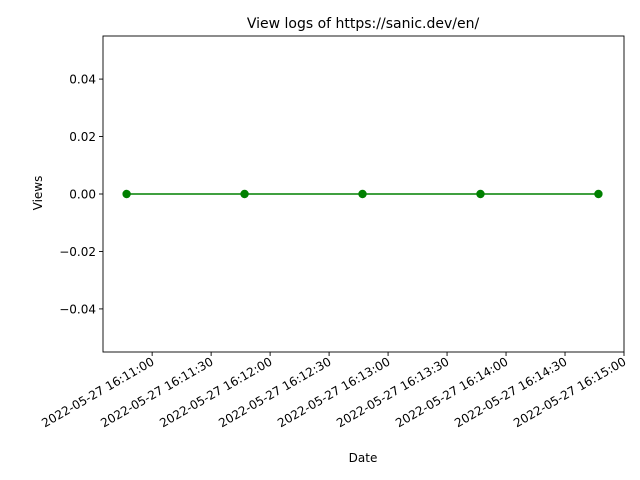 Image resolution: width=640 pixels, height=480 pixels. What do you see at coordinates (82, 195) in the screenshot?
I see `y-tick-label: 0.00` at bounding box center [82, 195].